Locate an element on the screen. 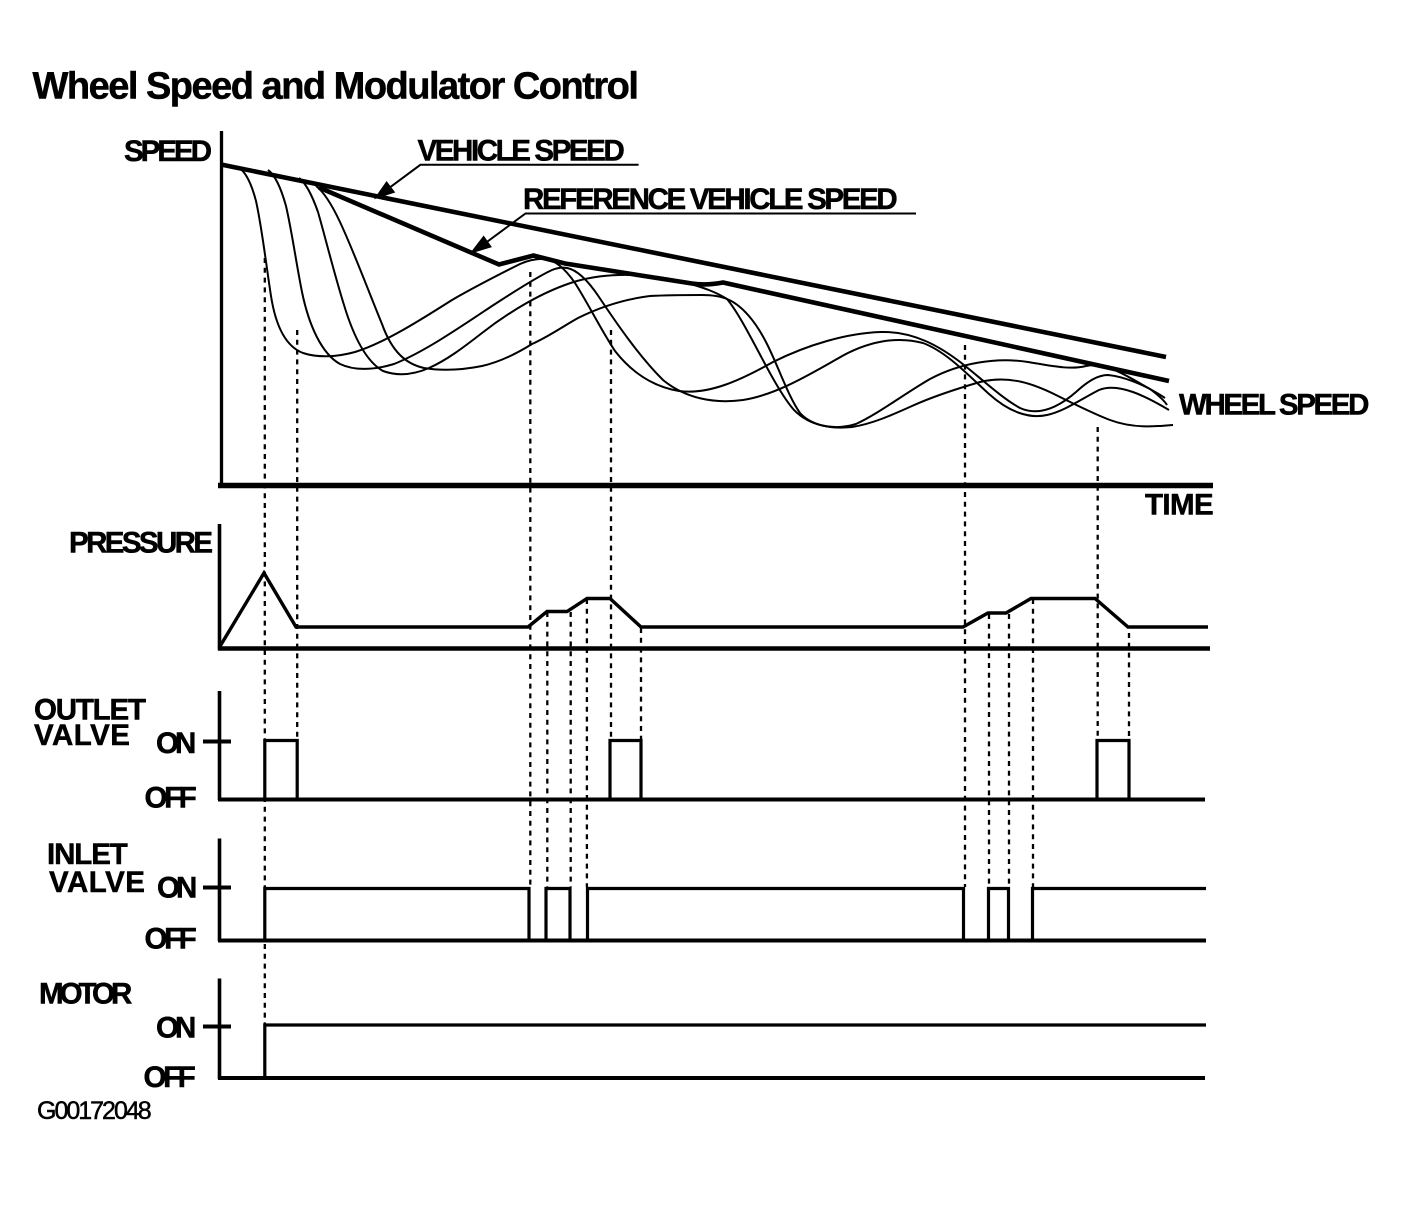 Image resolution: width=1408 pixels, height=1205 pixels. svg-text: SPEED is located at coordinates (168, 151).